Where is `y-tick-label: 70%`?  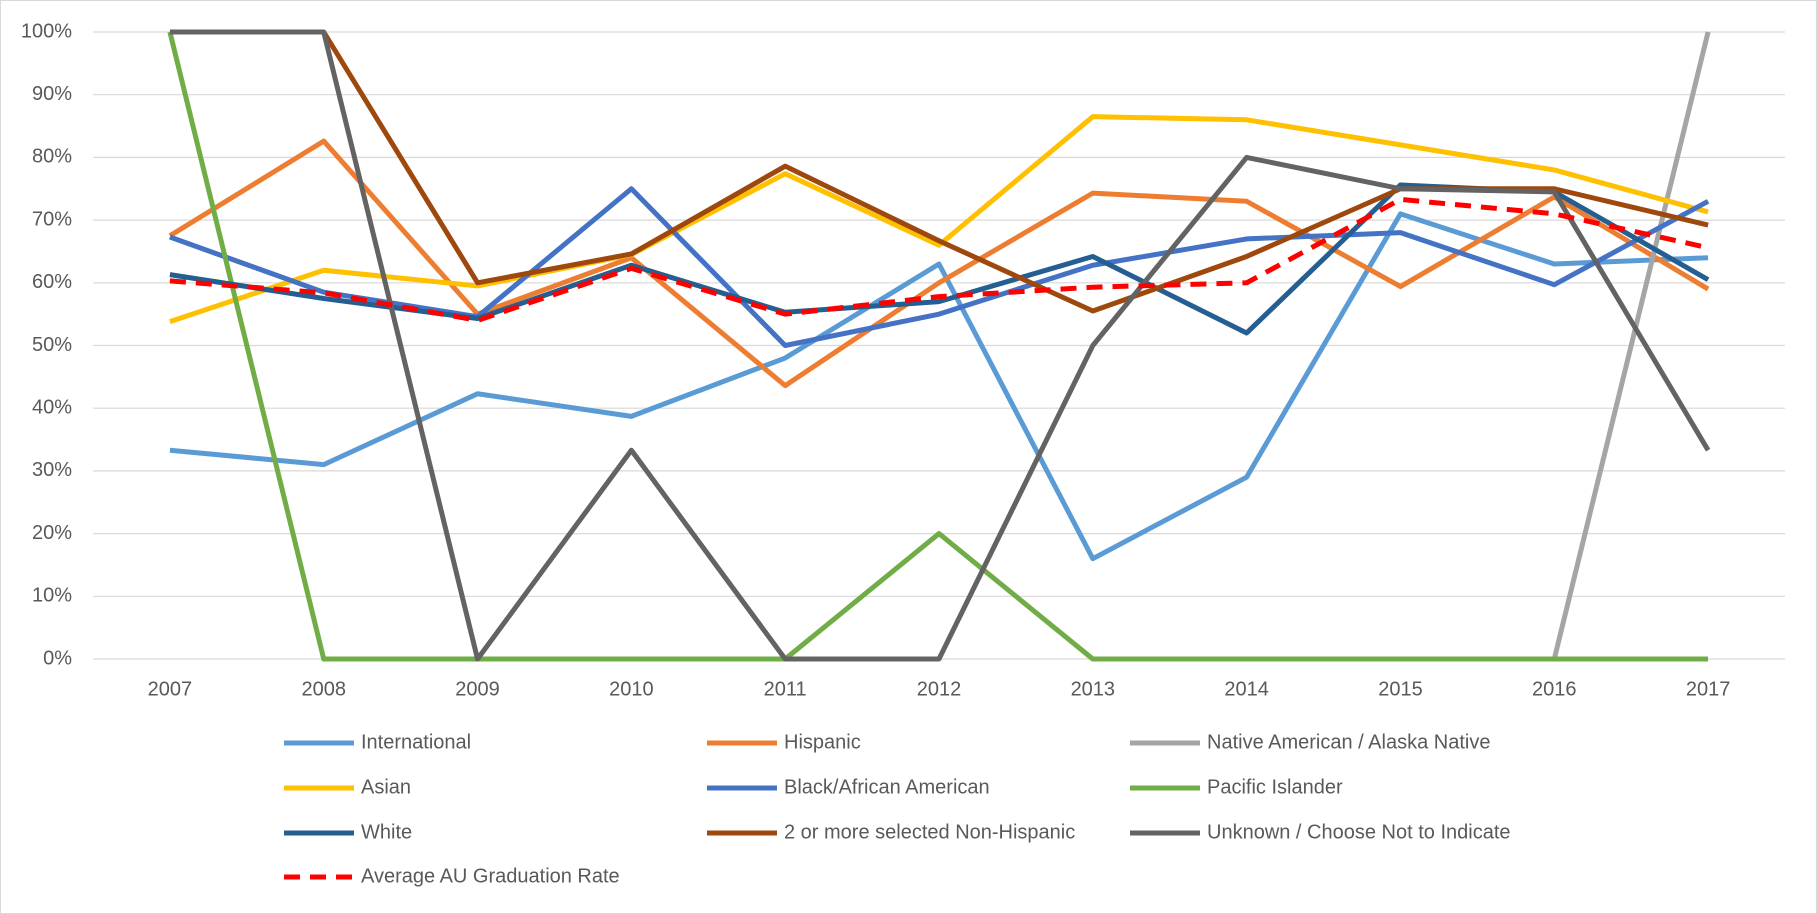
y-tick-label: 70% is located at coordinates (52, 219).